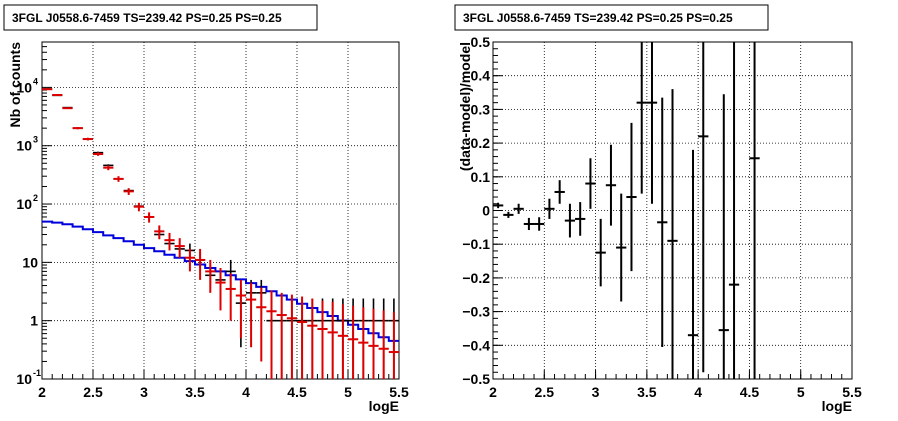  I want to click on counts-y-tick-exponent: 3, so click(35, 140).